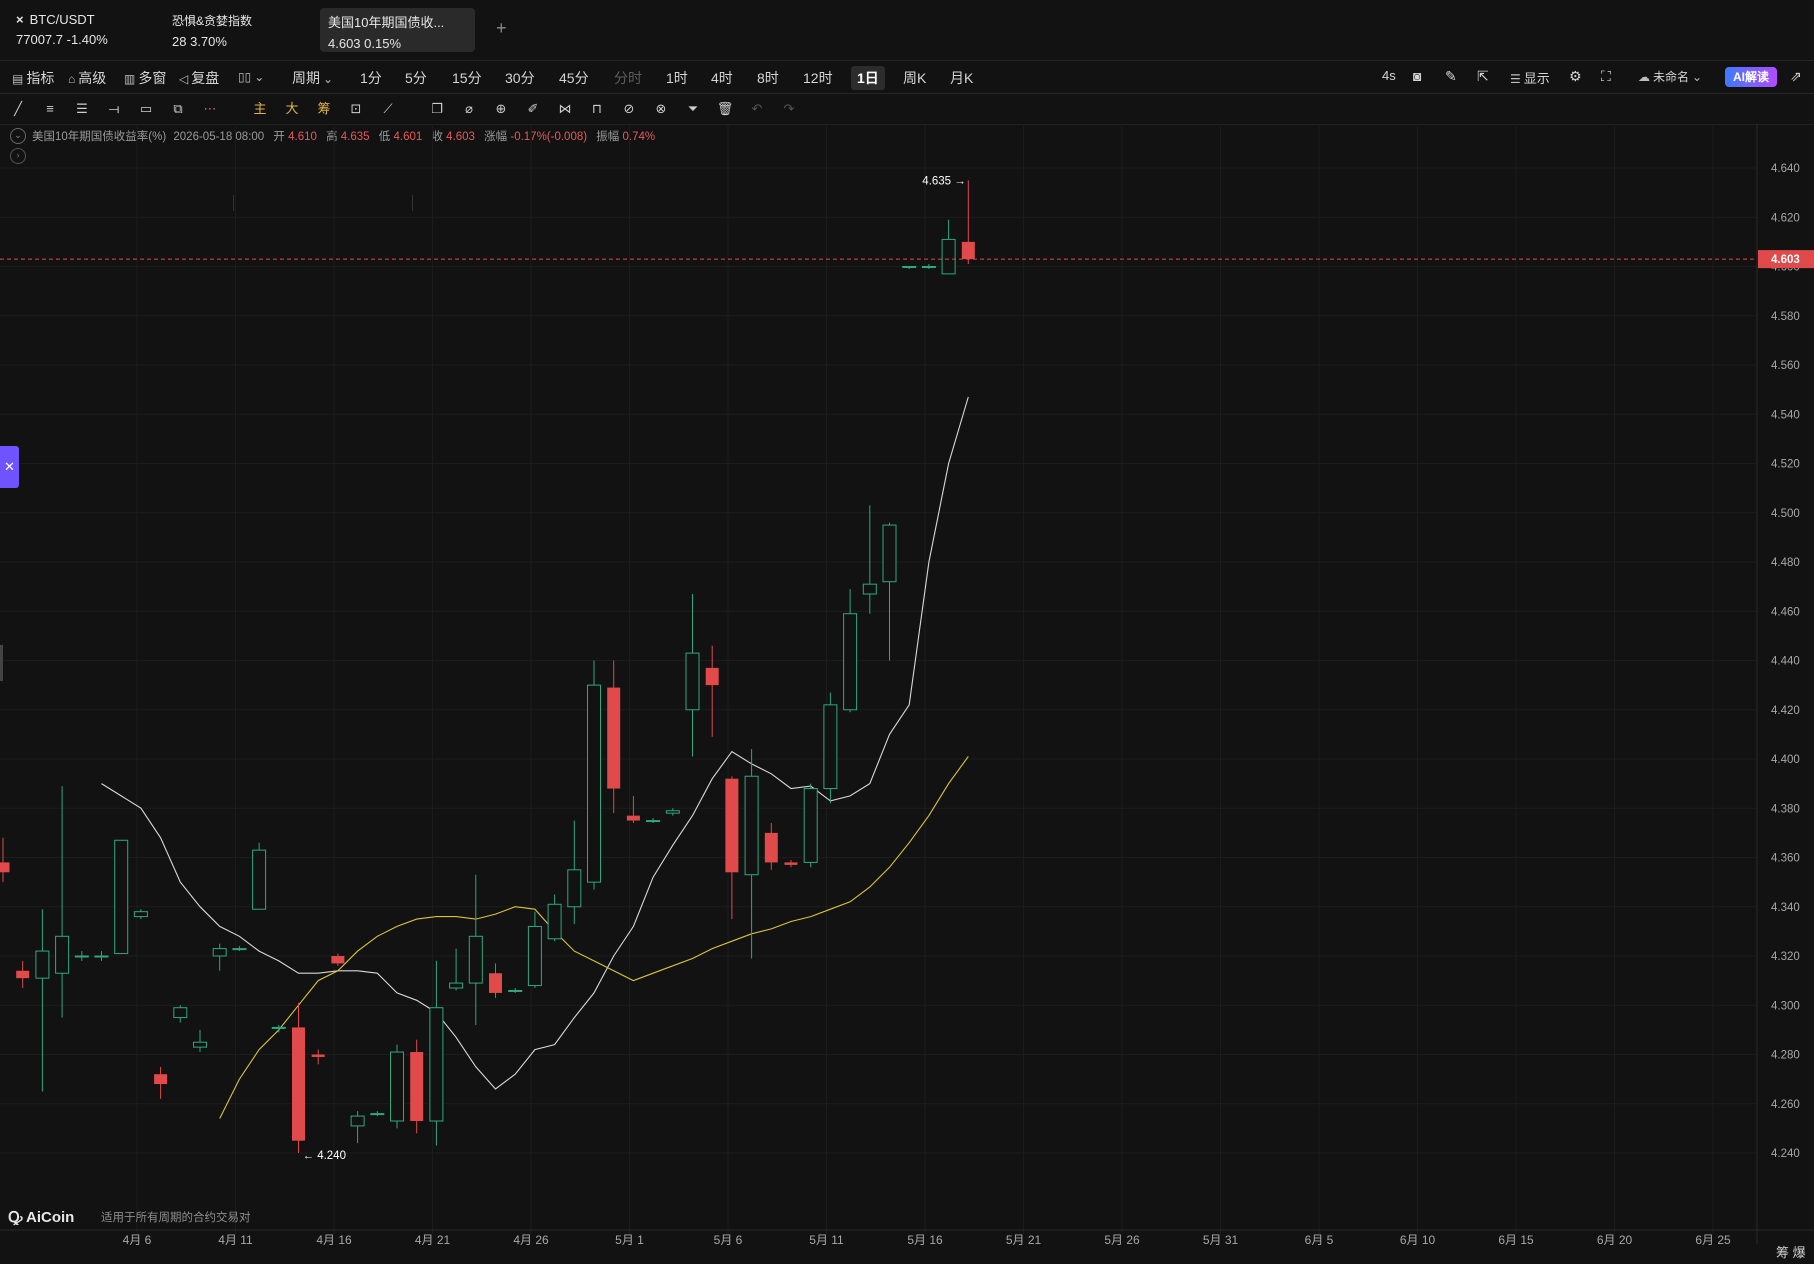 The width and height of the screenshot is (1814, 1264). I want to click on filter-icon: ⏷, so click(693, 108).